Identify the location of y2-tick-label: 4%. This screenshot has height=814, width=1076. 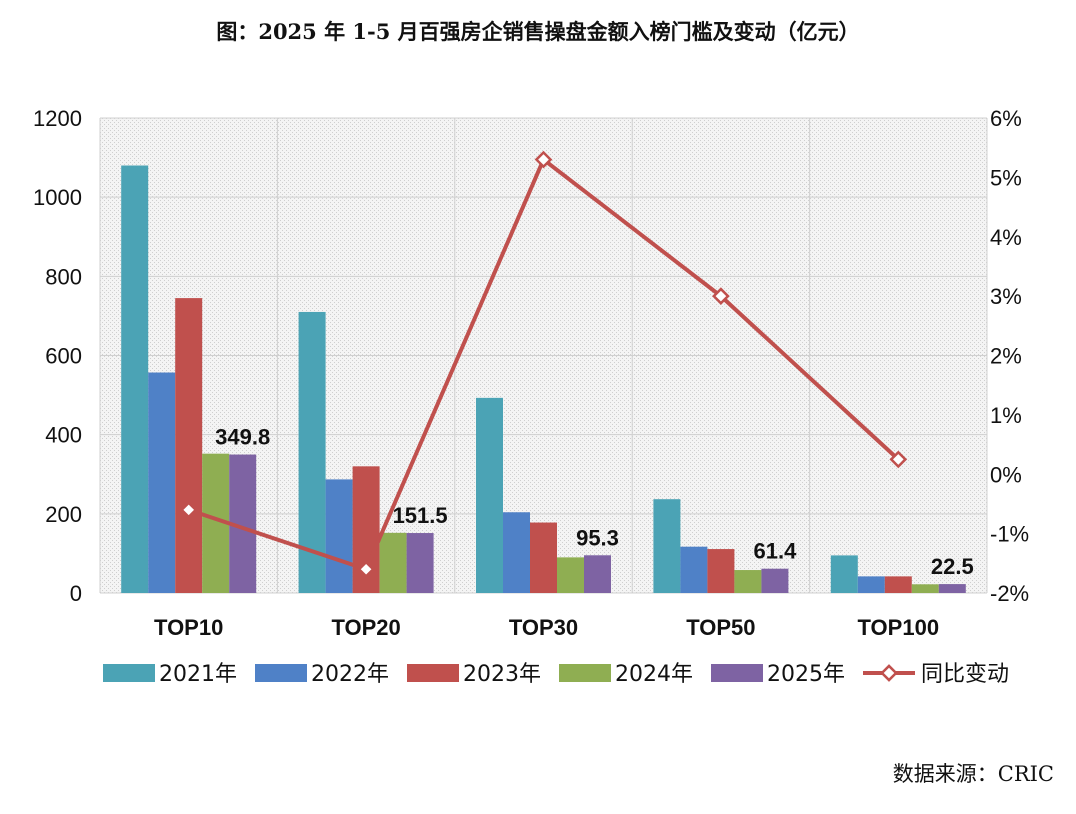
(1006, 237).